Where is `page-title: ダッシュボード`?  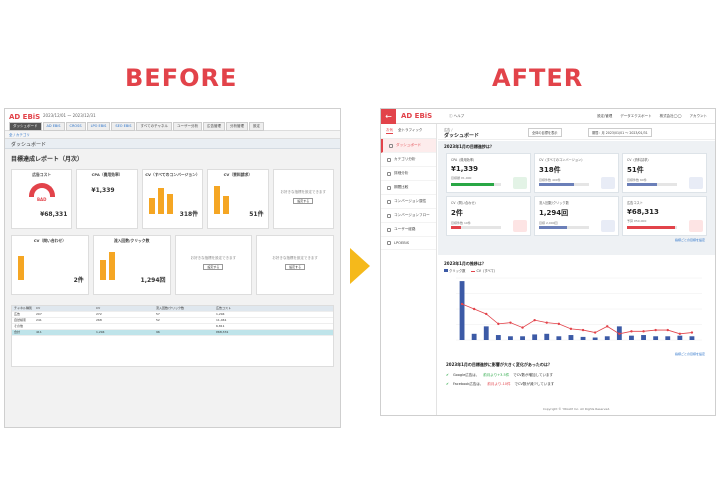
page-title: ダッシュボード is located at coordinates (462, 136).